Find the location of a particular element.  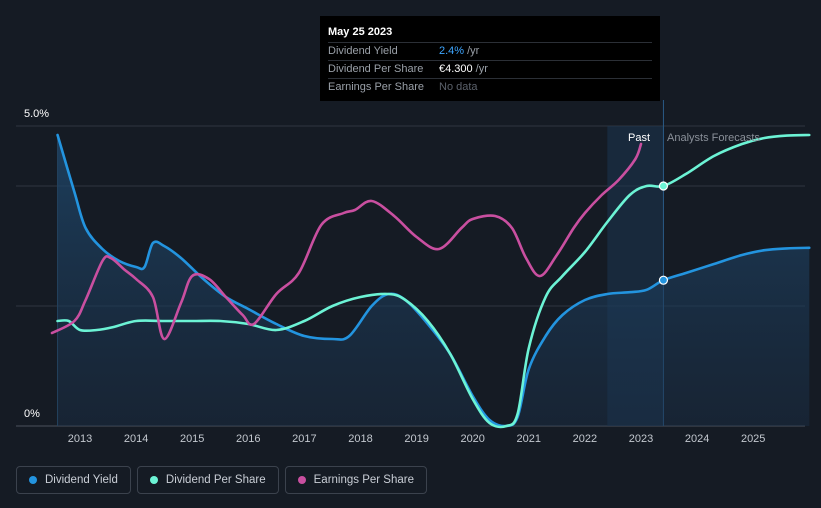

x-tick-label: 2020 is located at coordinates (472, 439).